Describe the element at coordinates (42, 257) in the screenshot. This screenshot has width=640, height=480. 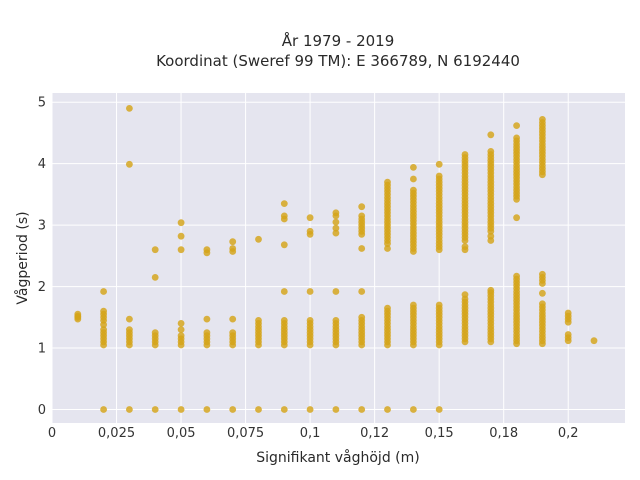
I see `y-tick-labels: 0 1 2 3 4 5` at that location.